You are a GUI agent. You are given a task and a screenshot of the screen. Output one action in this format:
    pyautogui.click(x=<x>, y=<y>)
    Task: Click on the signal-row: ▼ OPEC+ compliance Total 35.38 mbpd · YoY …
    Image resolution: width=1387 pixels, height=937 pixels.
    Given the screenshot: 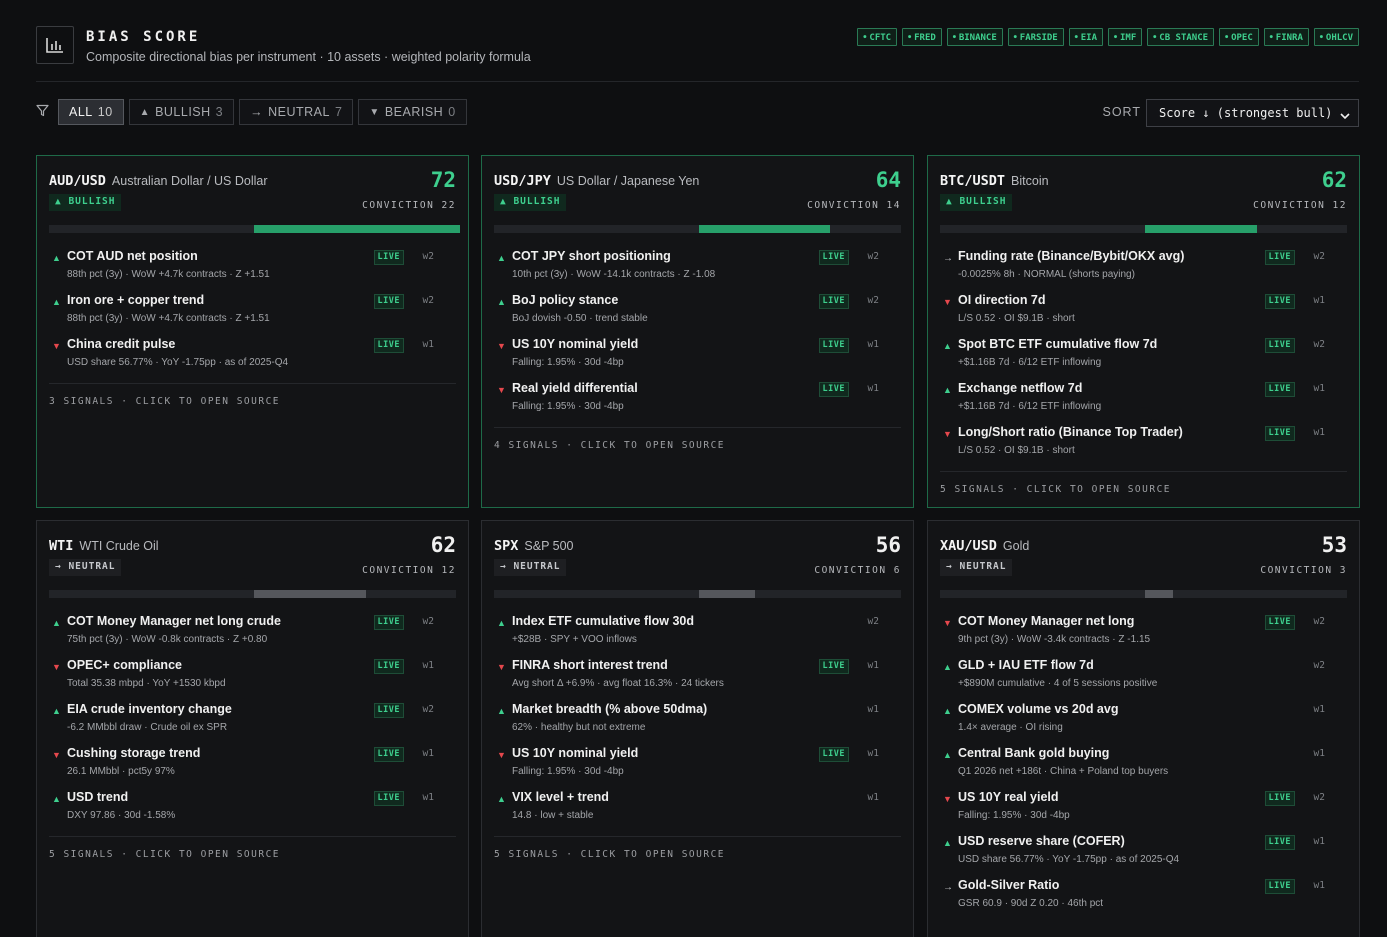 What is the action you would take?
    pyautogui.click(x=252, y=680)
    